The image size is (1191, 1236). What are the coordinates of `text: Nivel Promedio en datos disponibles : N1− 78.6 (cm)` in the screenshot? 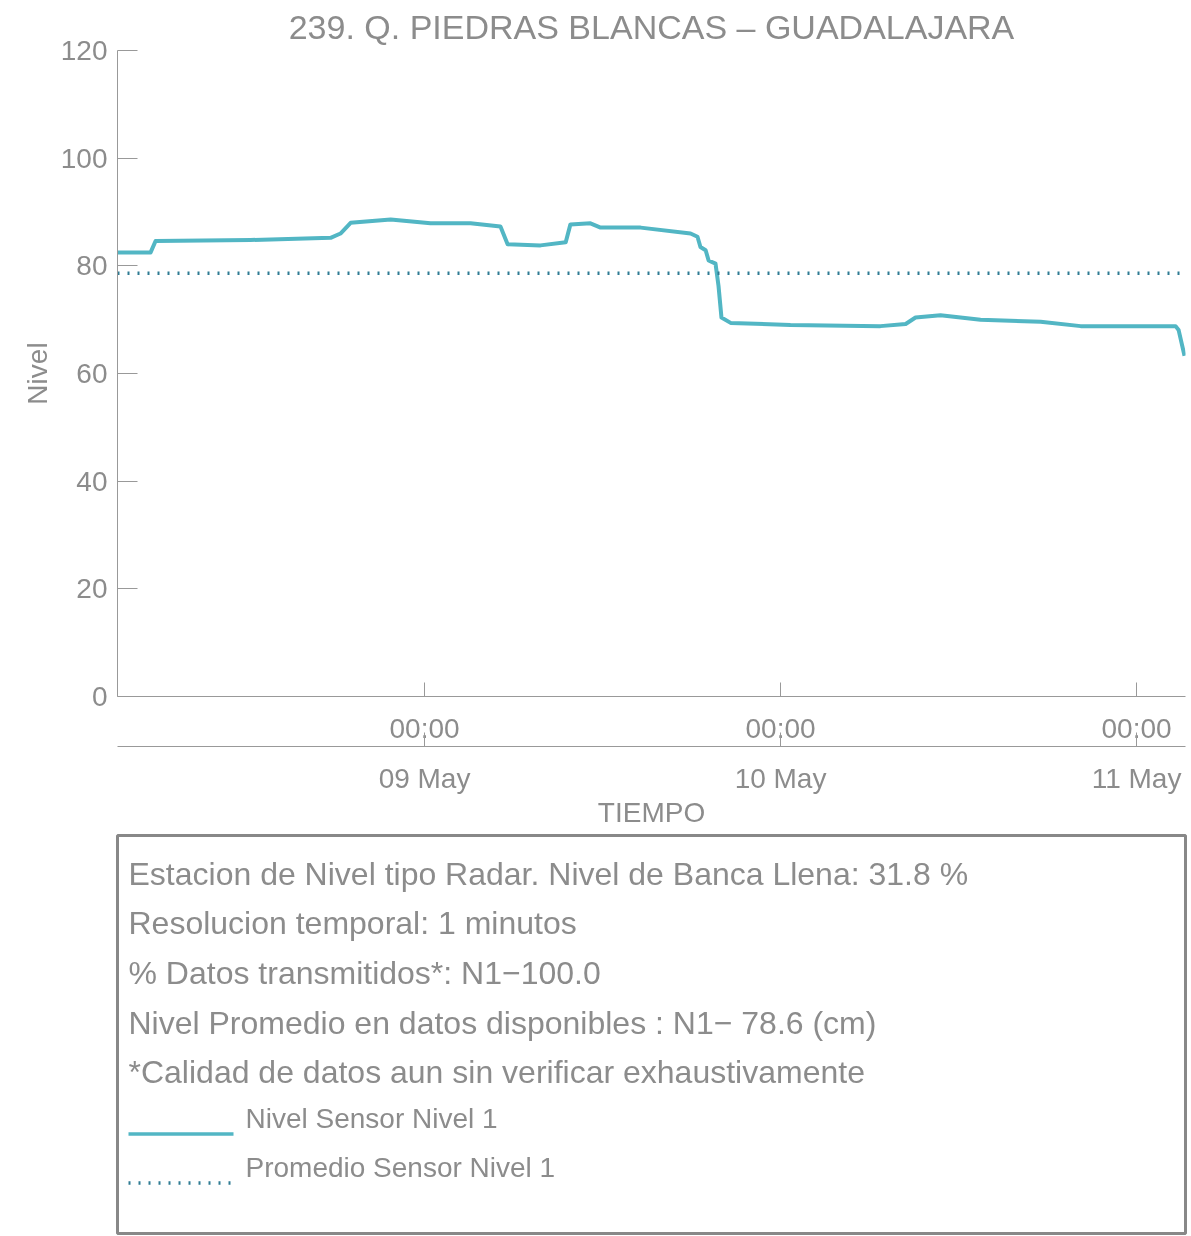 It's located at (502, 1022).